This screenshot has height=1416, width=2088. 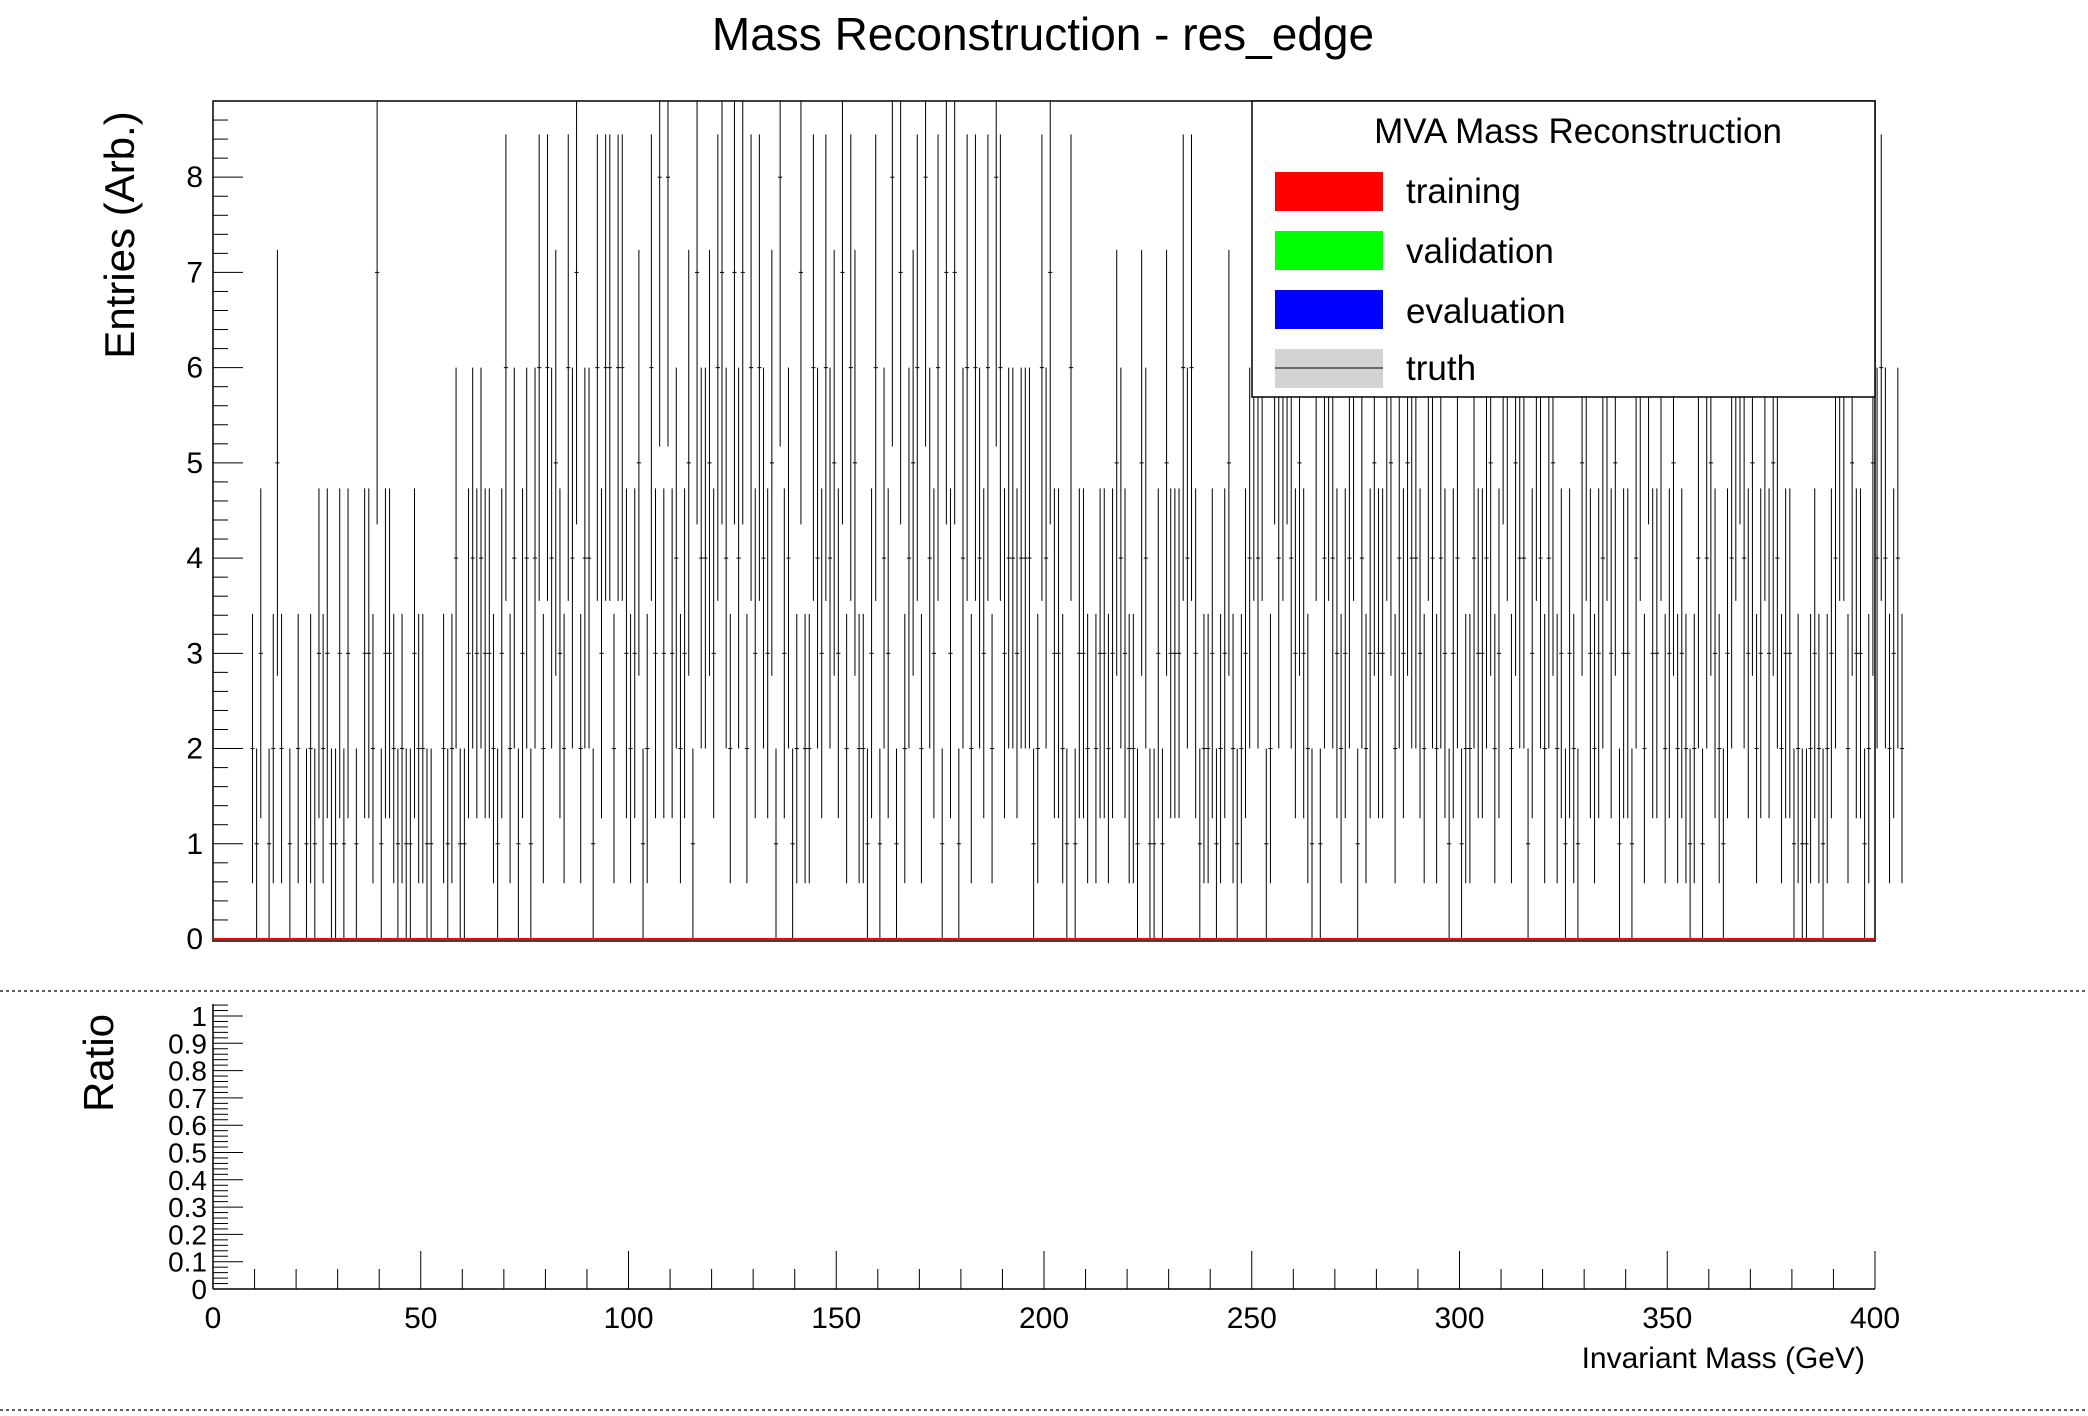 I want to click on ratio-y-tick-label: 0.2, so click(x=187, y=1234).